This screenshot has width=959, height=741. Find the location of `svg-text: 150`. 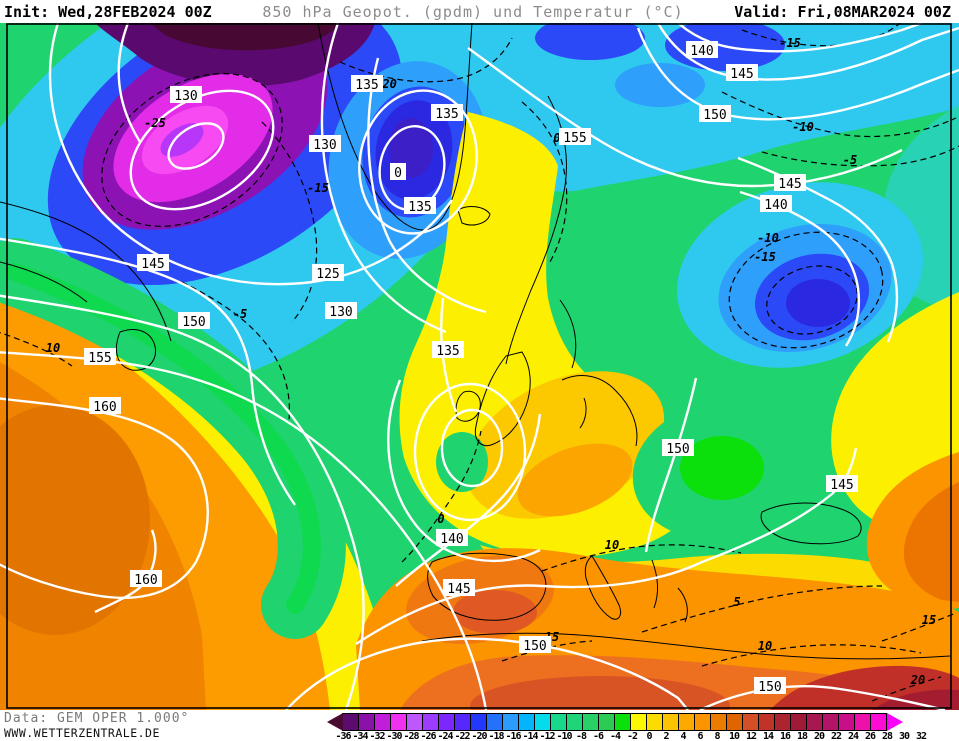

svg-text: 150 is located at coordinates (714, 115).